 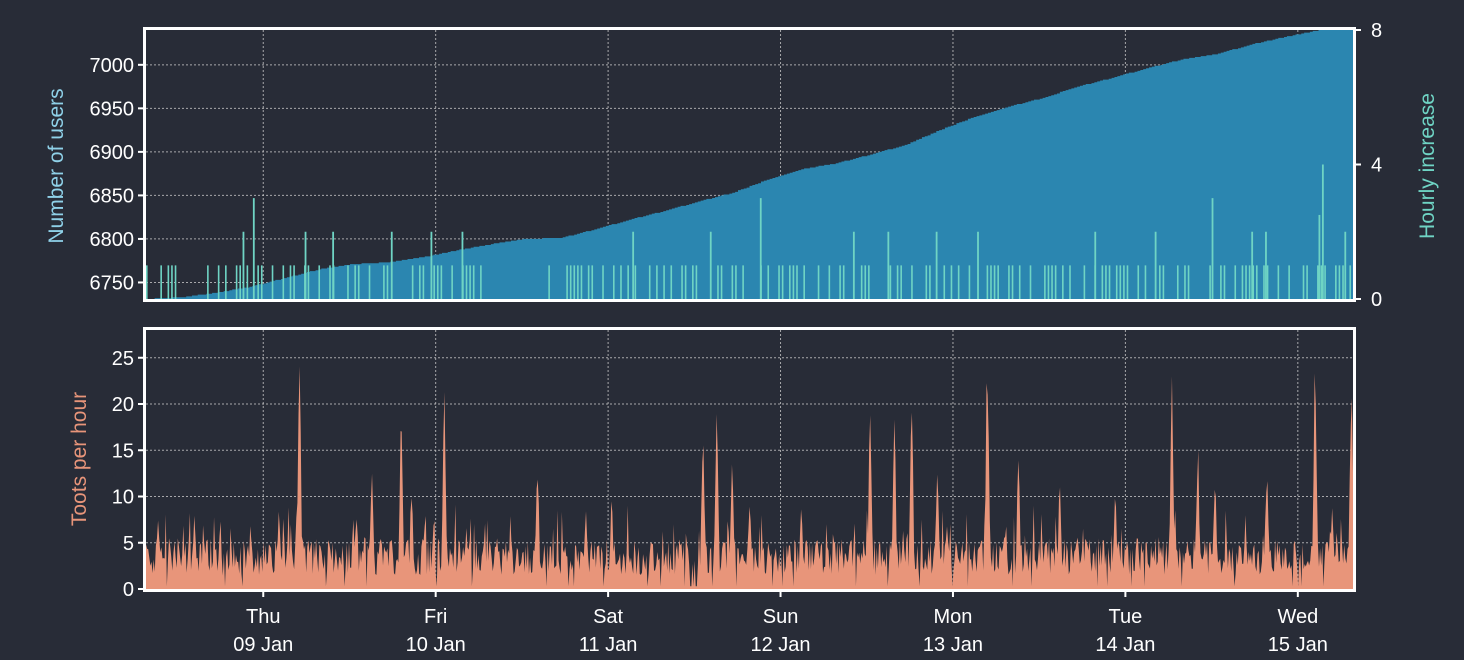 I want to click on toots-tick-label: 25, so click(x=123, y=359).